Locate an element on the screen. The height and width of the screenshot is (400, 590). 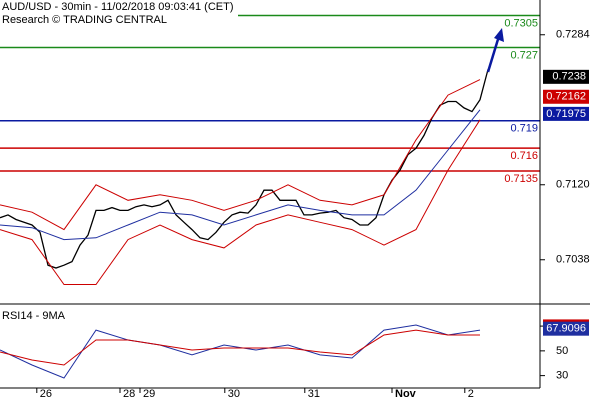
level-label: 0.727 is located at coordinates (524, 55).